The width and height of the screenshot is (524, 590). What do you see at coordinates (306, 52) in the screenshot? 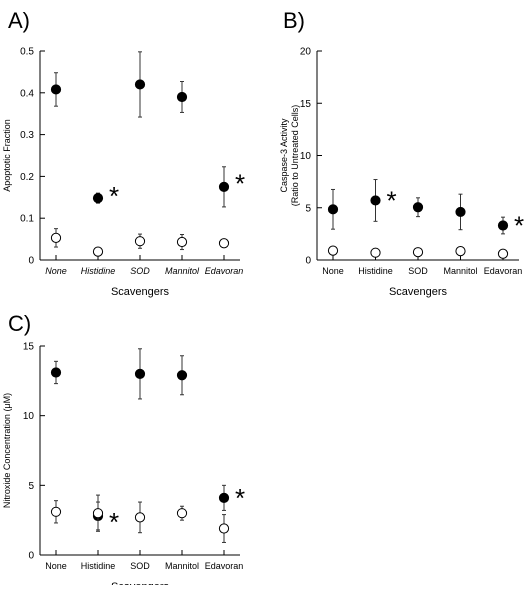
I see `y-tick-label: 20` at bounding box center [306, 52].